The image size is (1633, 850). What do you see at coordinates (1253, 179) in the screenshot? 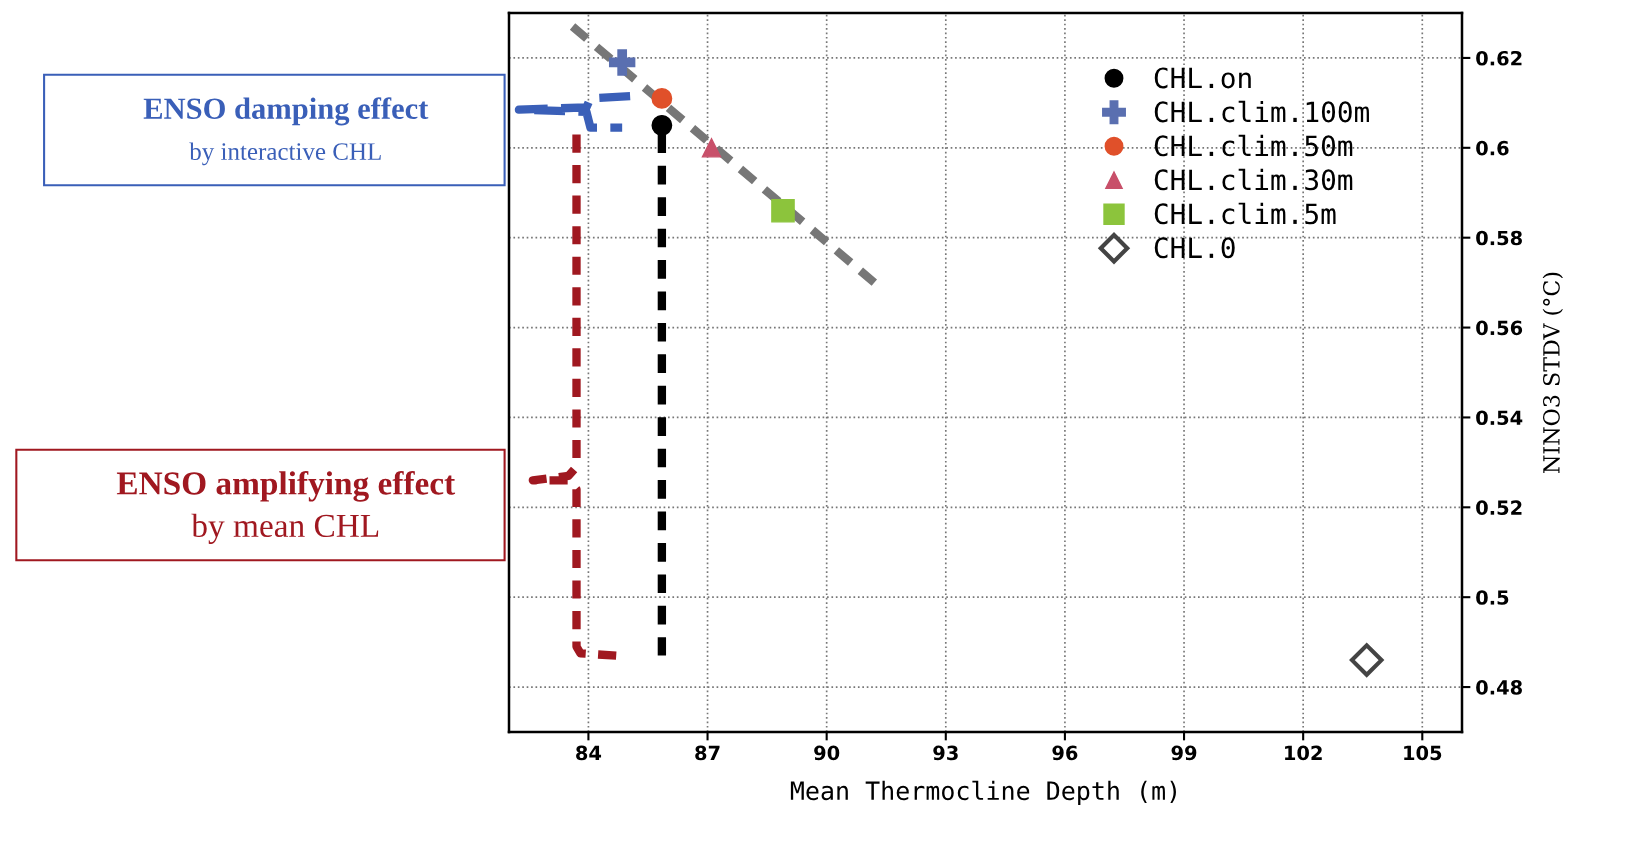
I see `legend-label: CHL.clim.30m` at bounding box center [1253, 179].